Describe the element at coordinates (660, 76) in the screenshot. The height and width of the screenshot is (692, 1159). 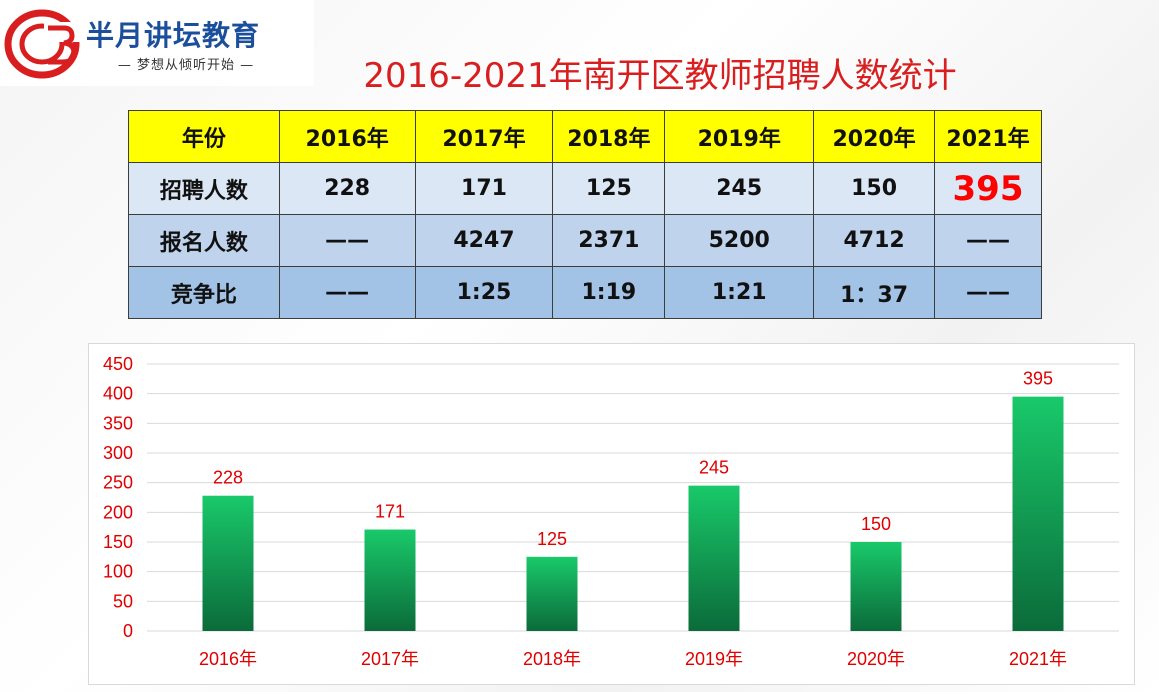
I see `page-title: 2016-2021年南开区教师招聘人数统计` at that location.